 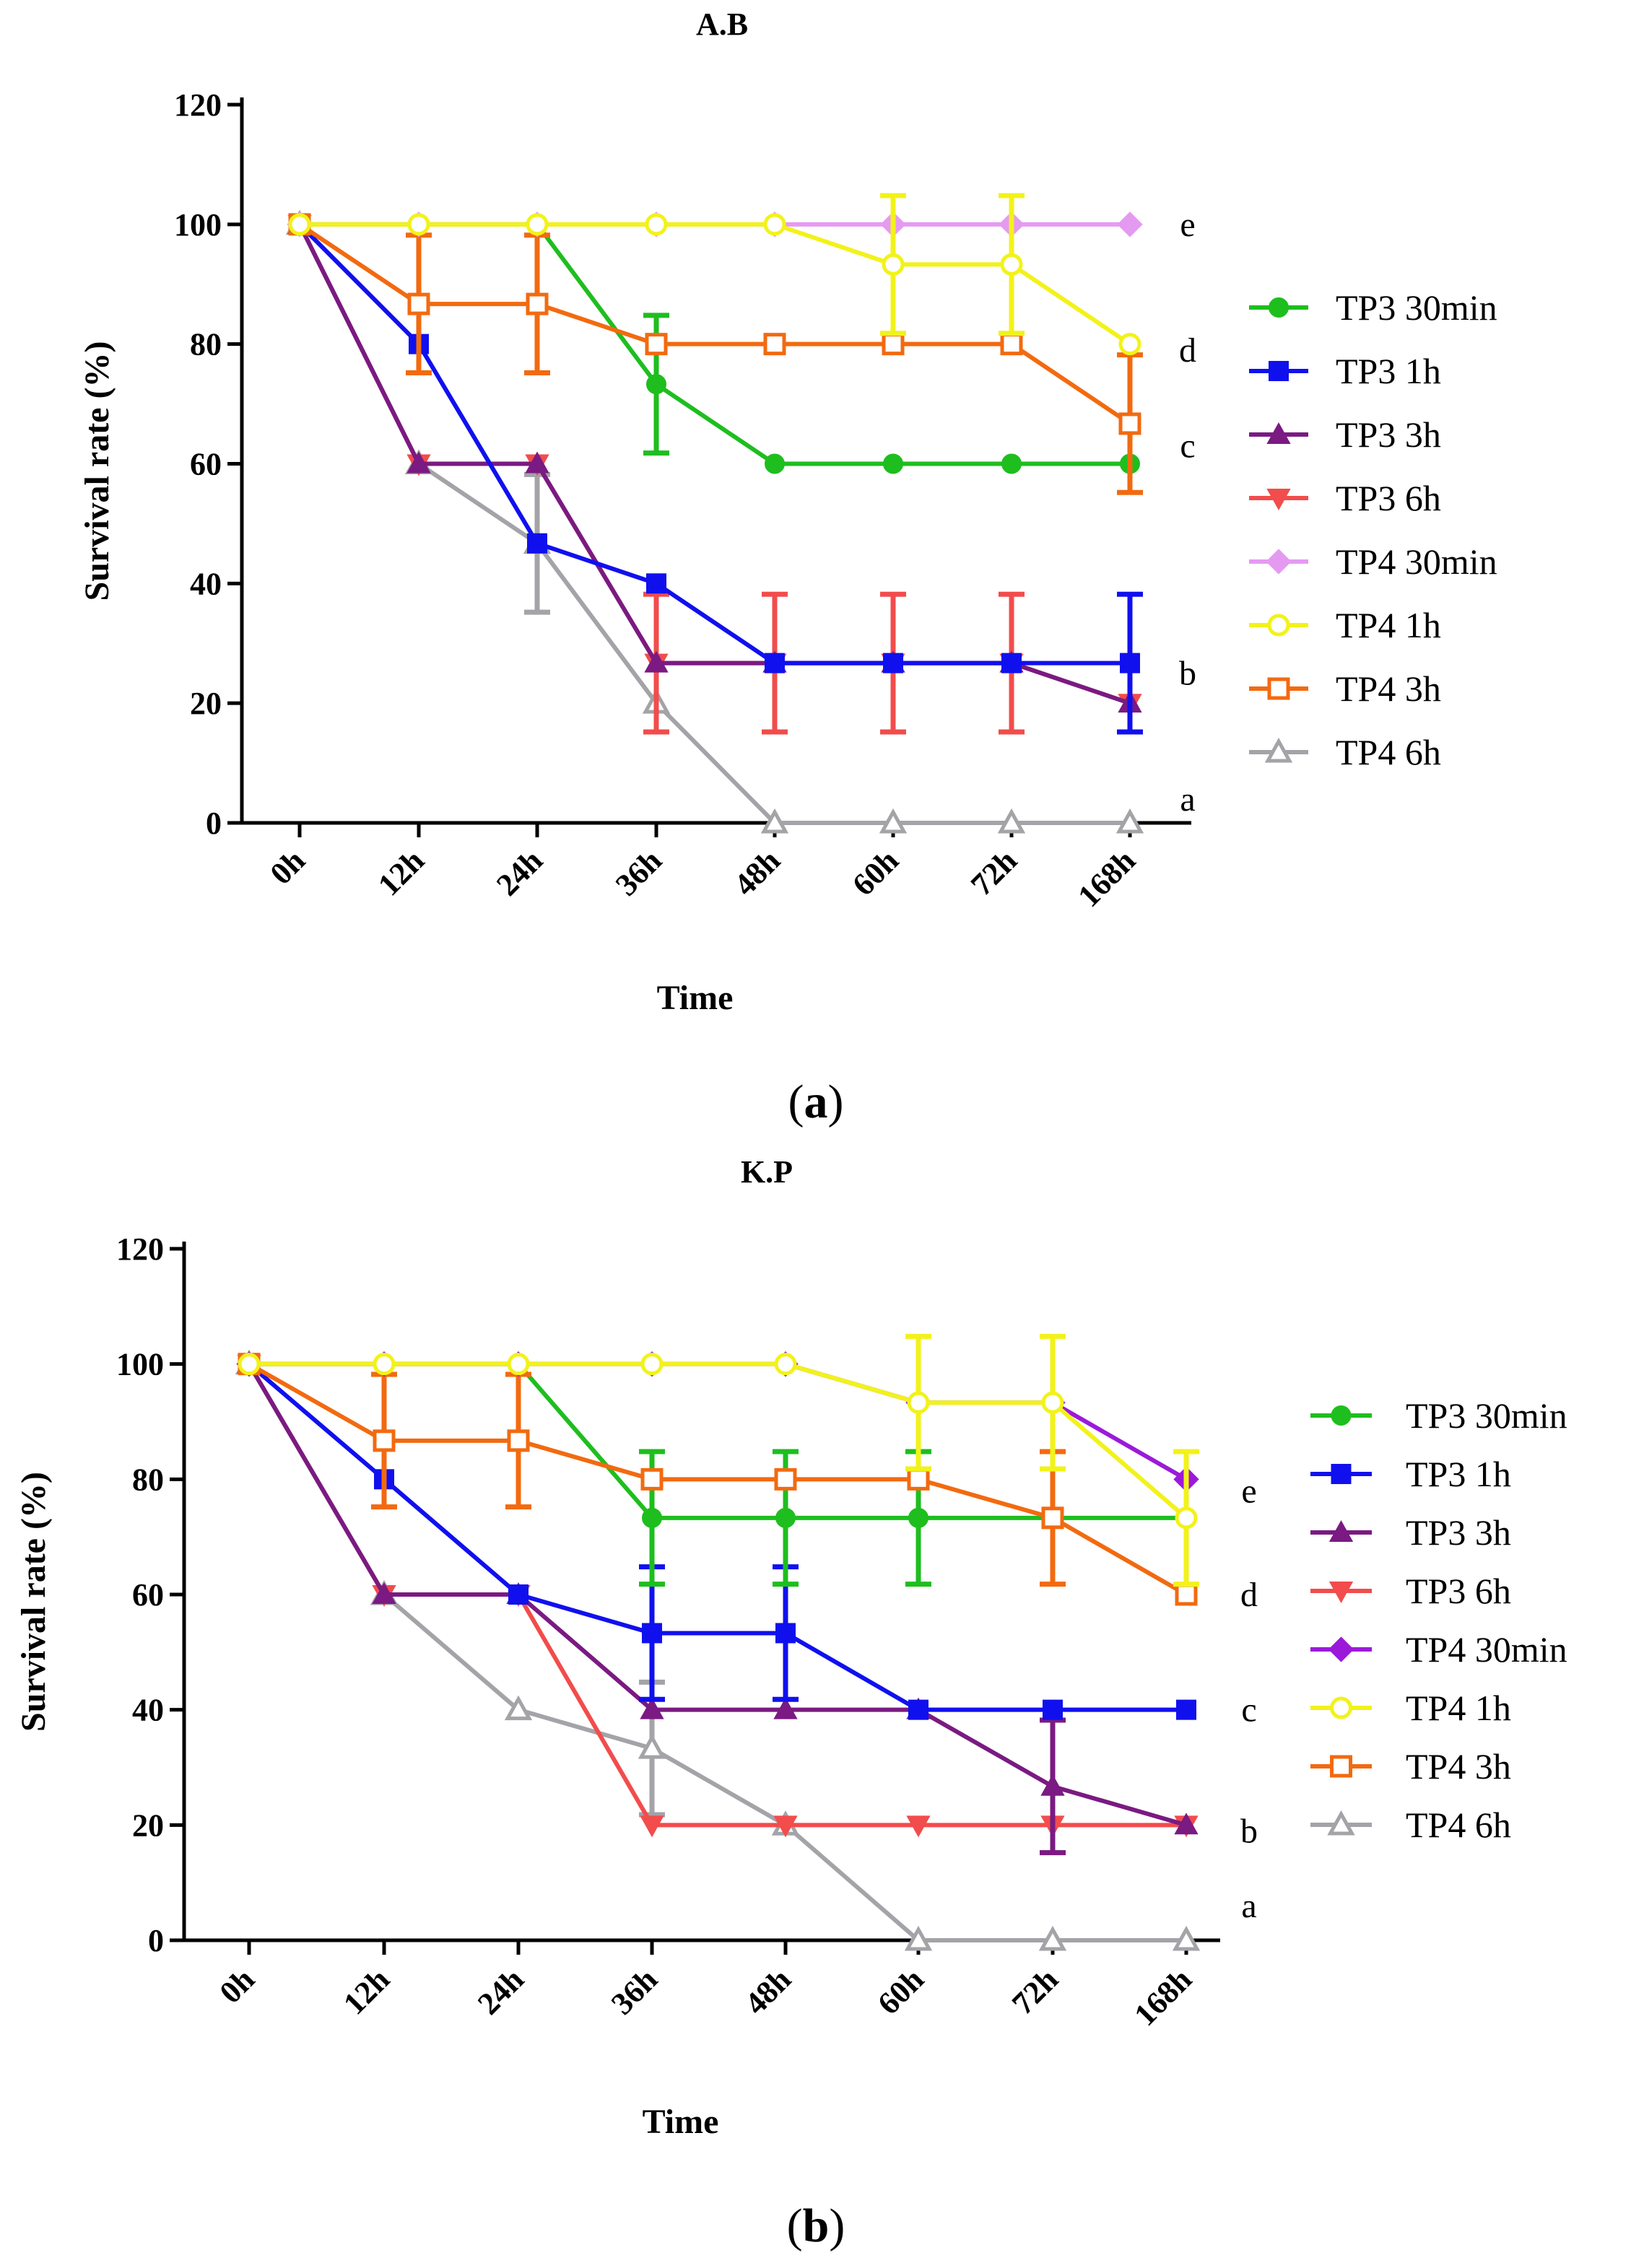 I want to click on legend-label: TP3 30min, so click(x=1416, y=307).